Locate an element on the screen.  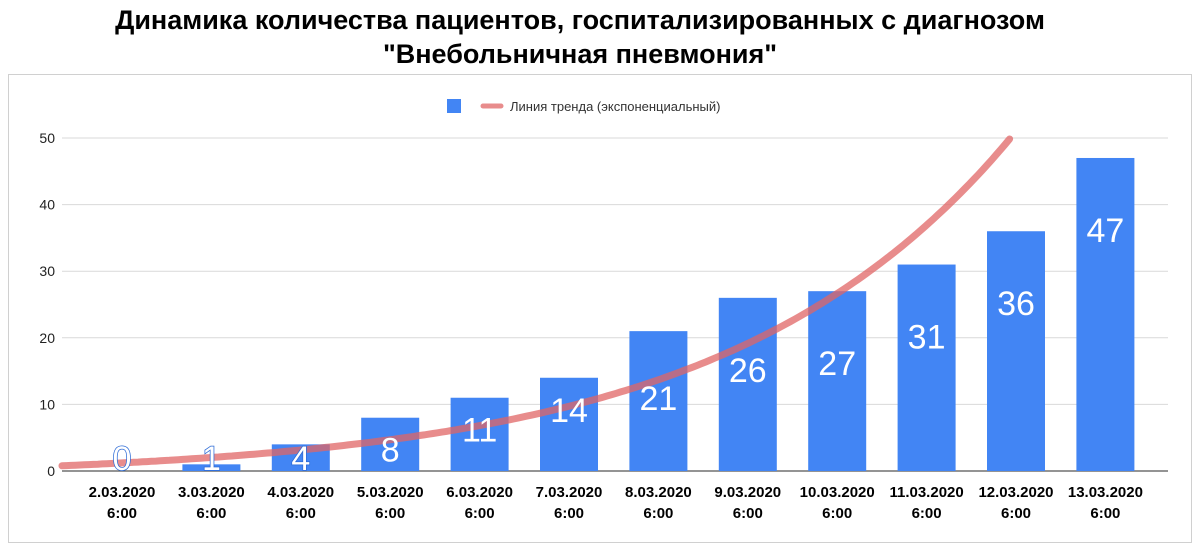
y-tick-label: 30 is located at coordinates (47, 271).